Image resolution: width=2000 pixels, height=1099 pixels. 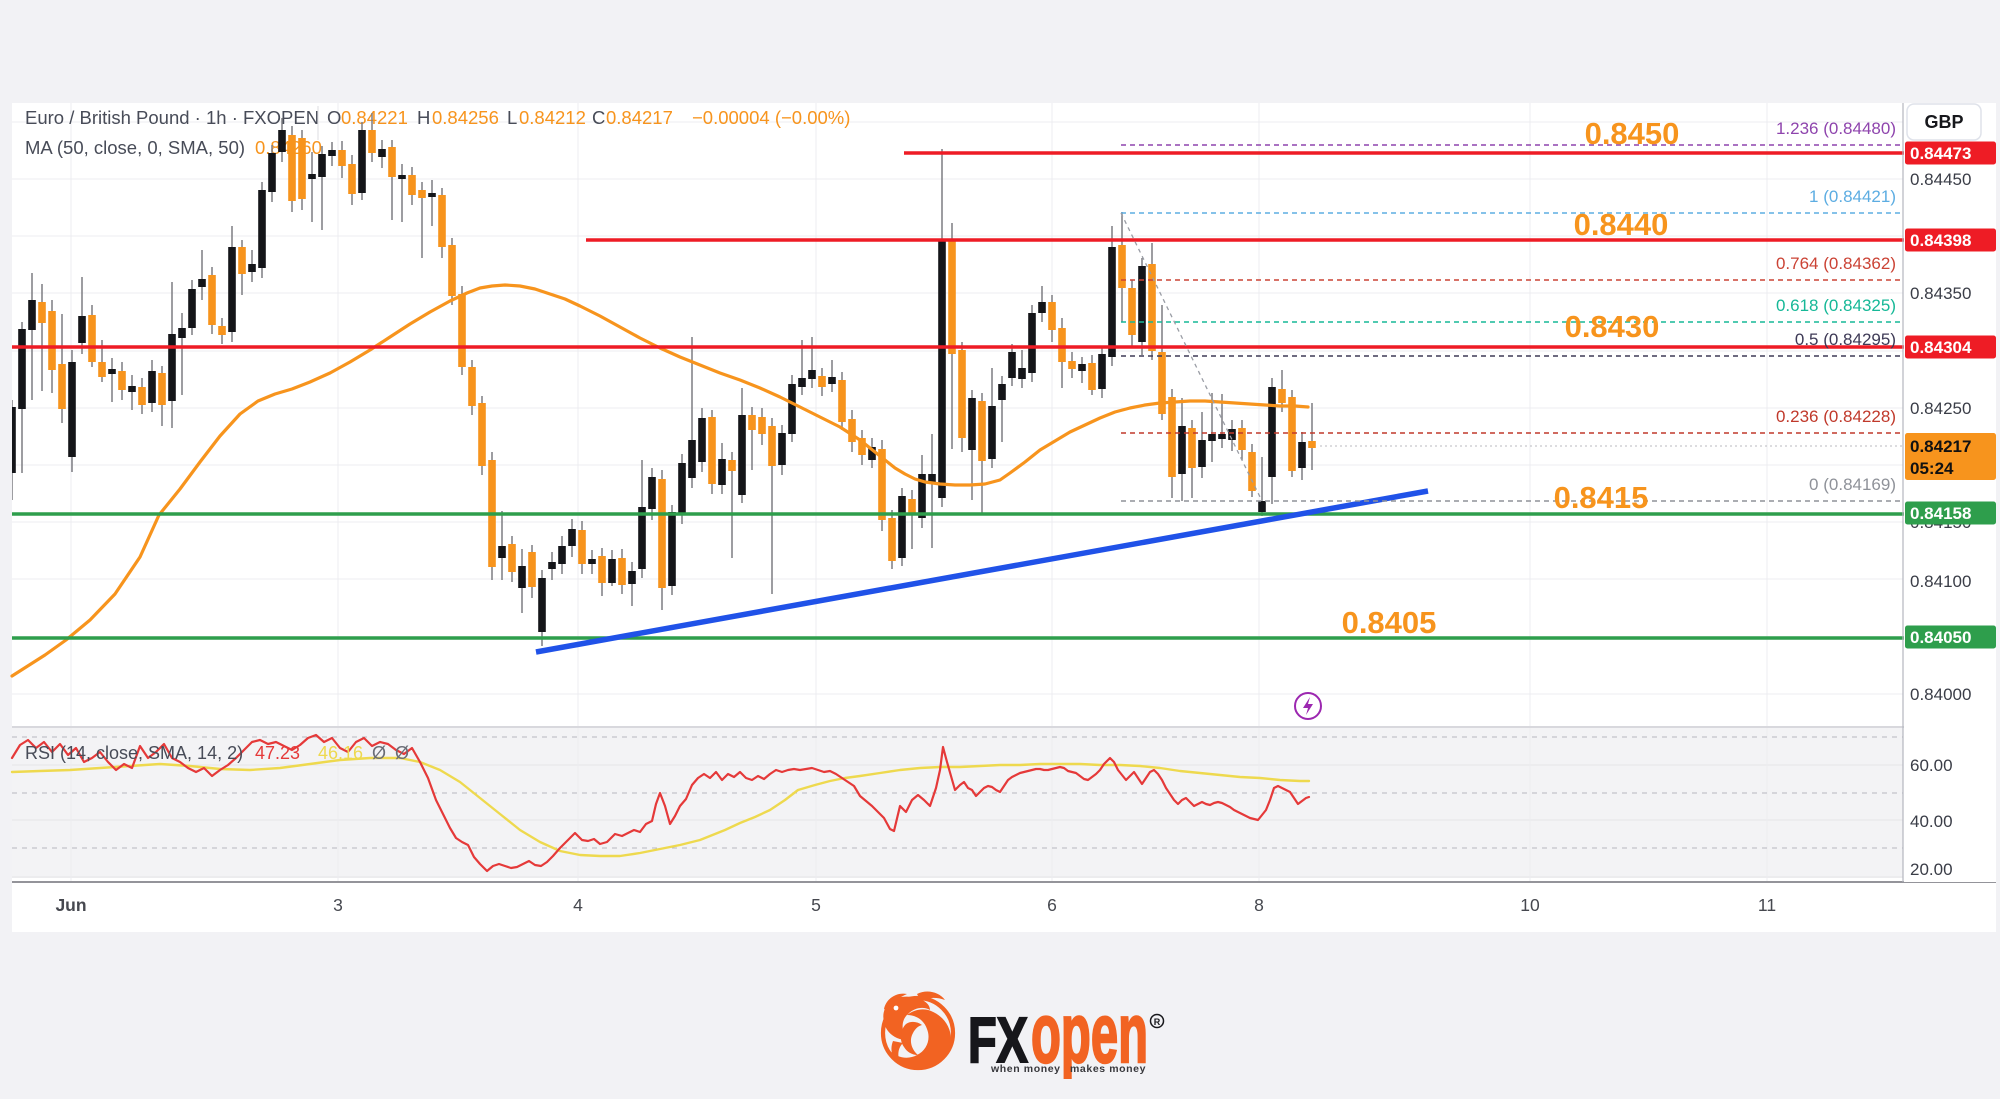 I want to click on svg-text: 0.84100, so click(x=1940, y=581).